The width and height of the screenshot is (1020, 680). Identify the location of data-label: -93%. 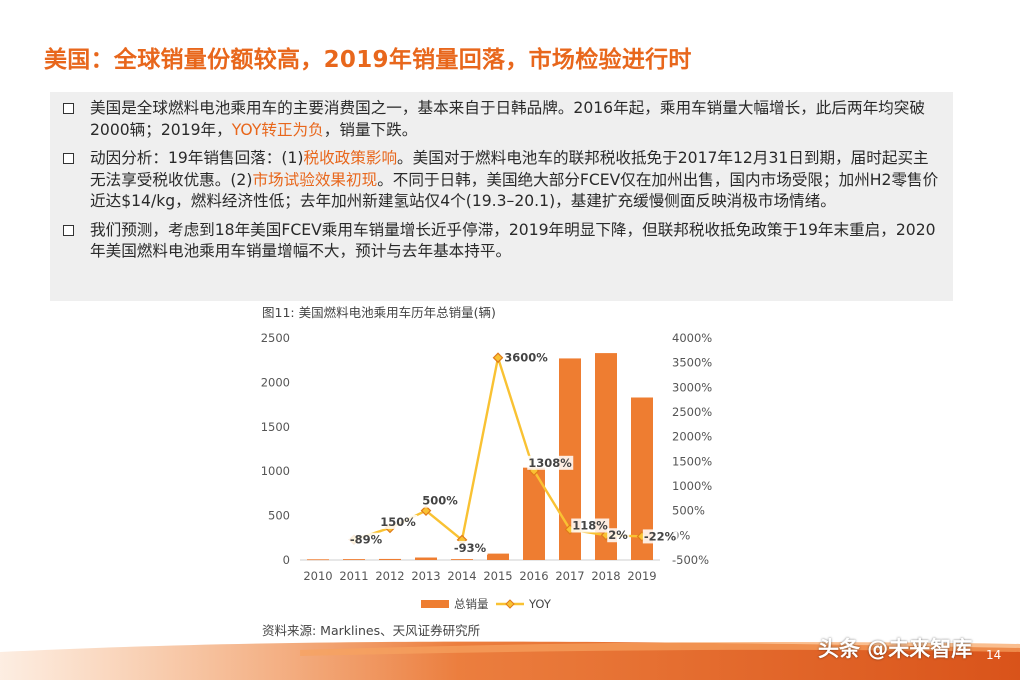
(470, 548).